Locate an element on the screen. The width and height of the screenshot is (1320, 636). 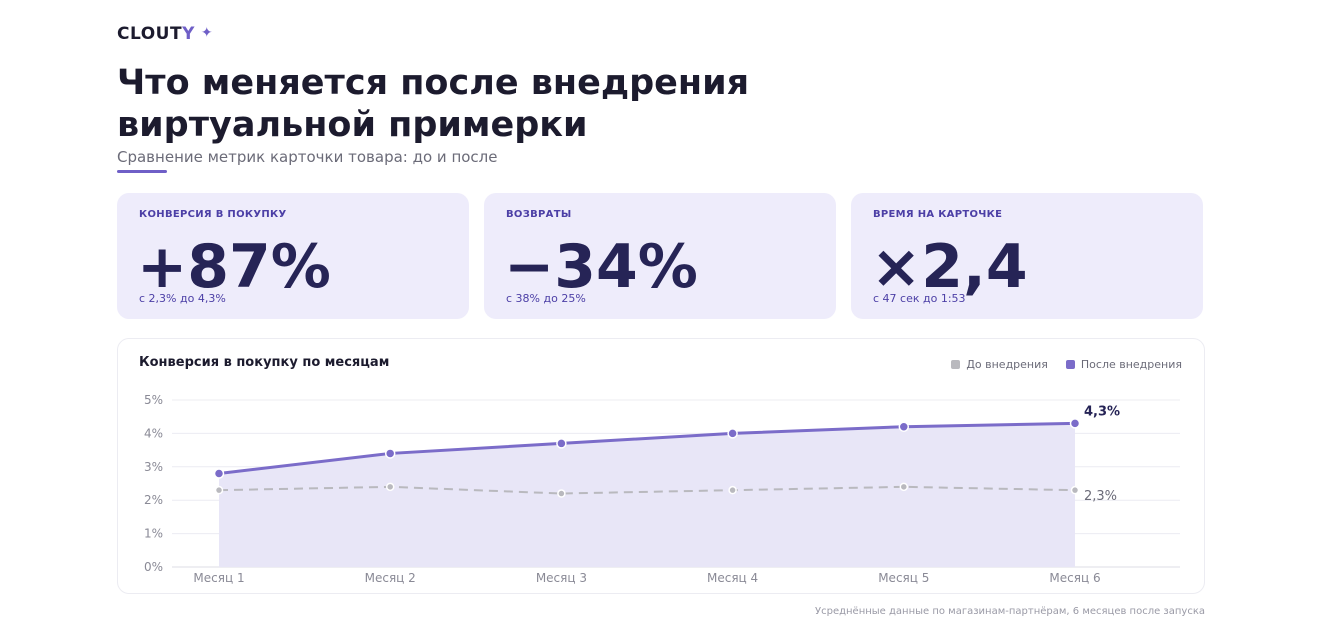
x-tick-label: Месяц 2 is located at coordinates (390, 578).